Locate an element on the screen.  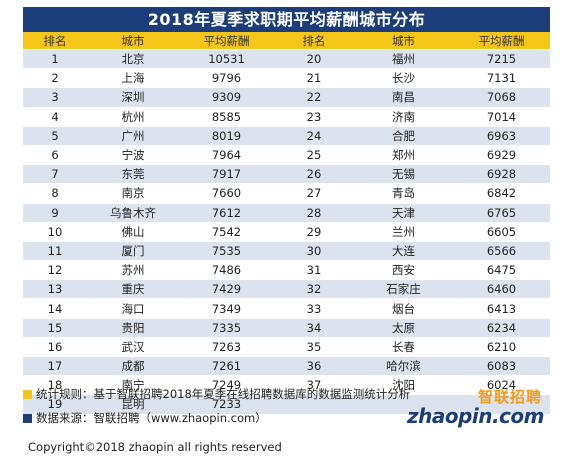
city-cell-left: 广州 is located at coordinates (133, 135).